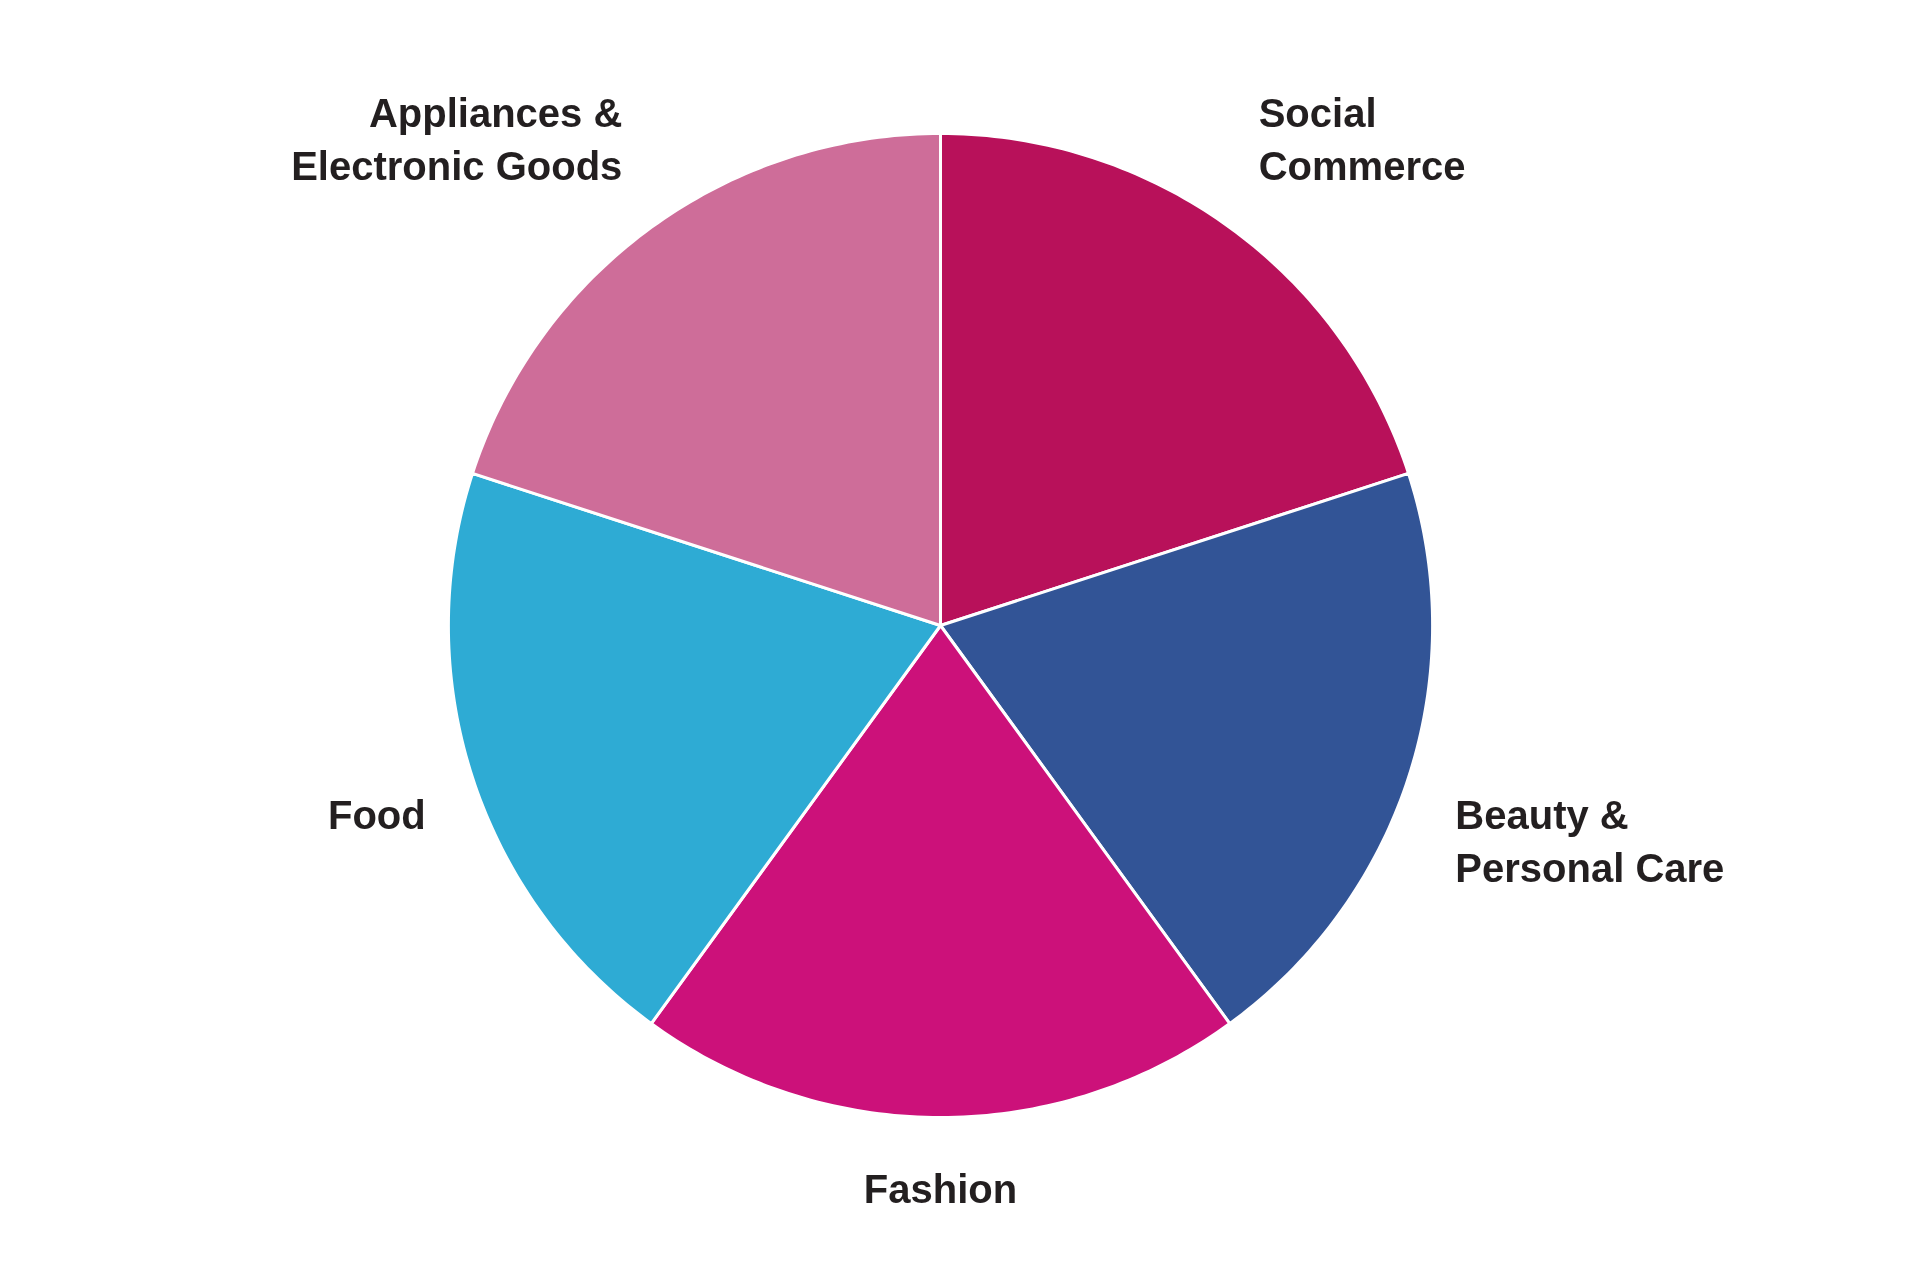 The width and height of the screenshot is (1907, 1276). Describe the element at coordinates (1362, 139) in the screenshot. I see `slice-label: Social Commerce` at that location.